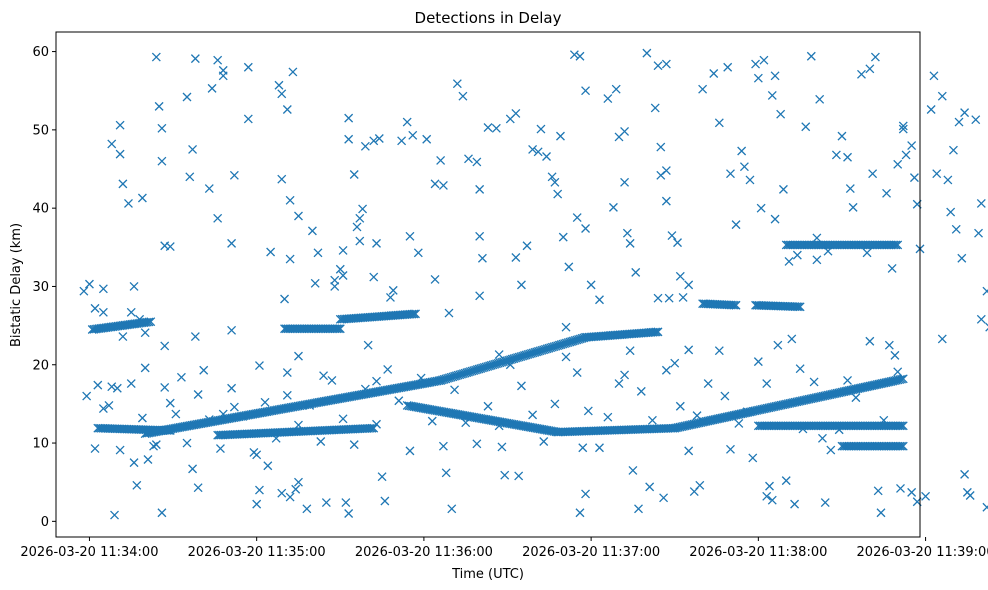  I want to click on x-tick-label: 2026-03-20 11:34:00, so click(89, 552).